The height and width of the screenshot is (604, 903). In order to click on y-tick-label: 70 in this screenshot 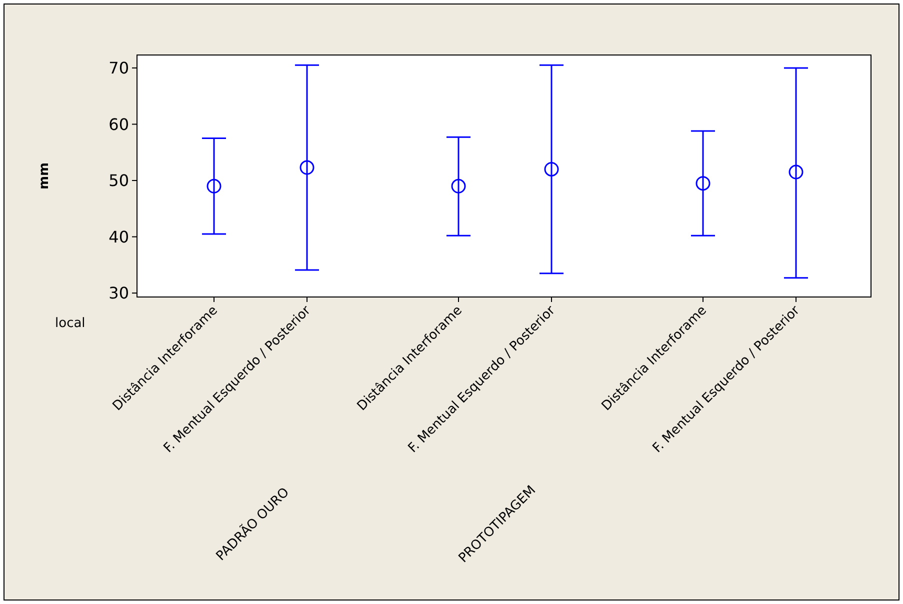, I will do `click(118, 68)`.